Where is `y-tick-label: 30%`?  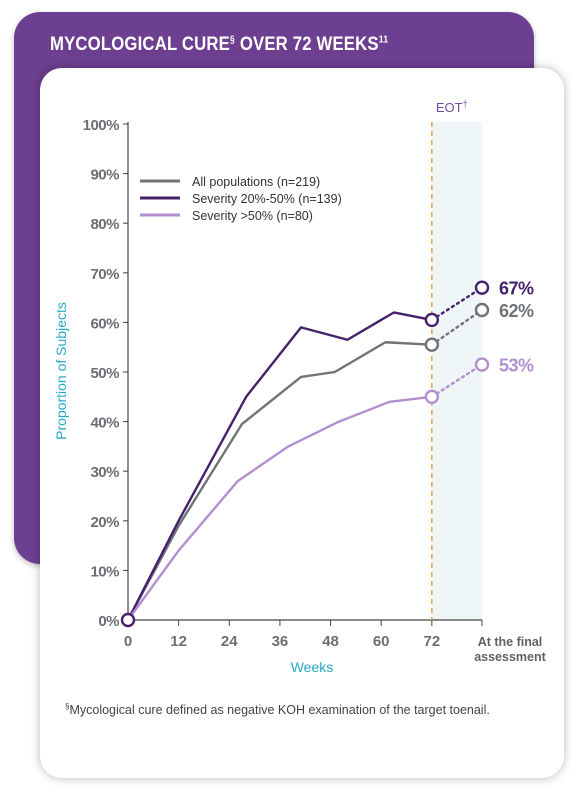
y-tick-label: 30% is located at coordinates (104, 472).